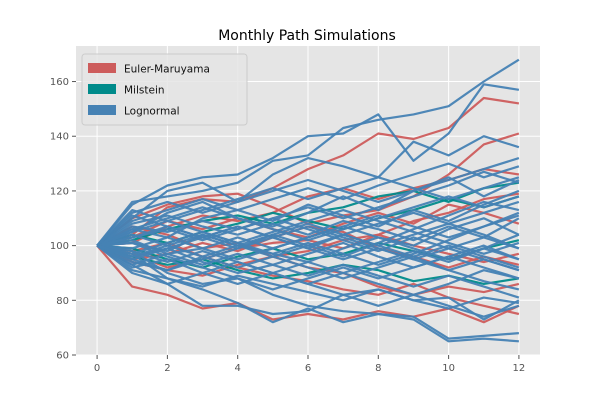  I want to click on x-tick-label: 12, so click(519, 368).